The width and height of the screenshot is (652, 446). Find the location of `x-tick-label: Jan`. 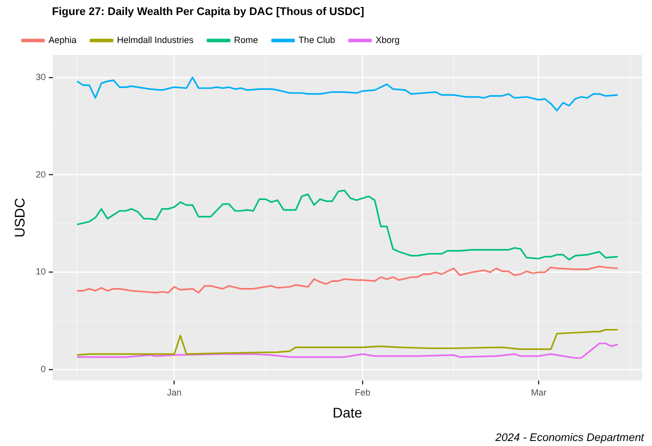

x-tick-label: Jan is located at coordinates (174, 392).